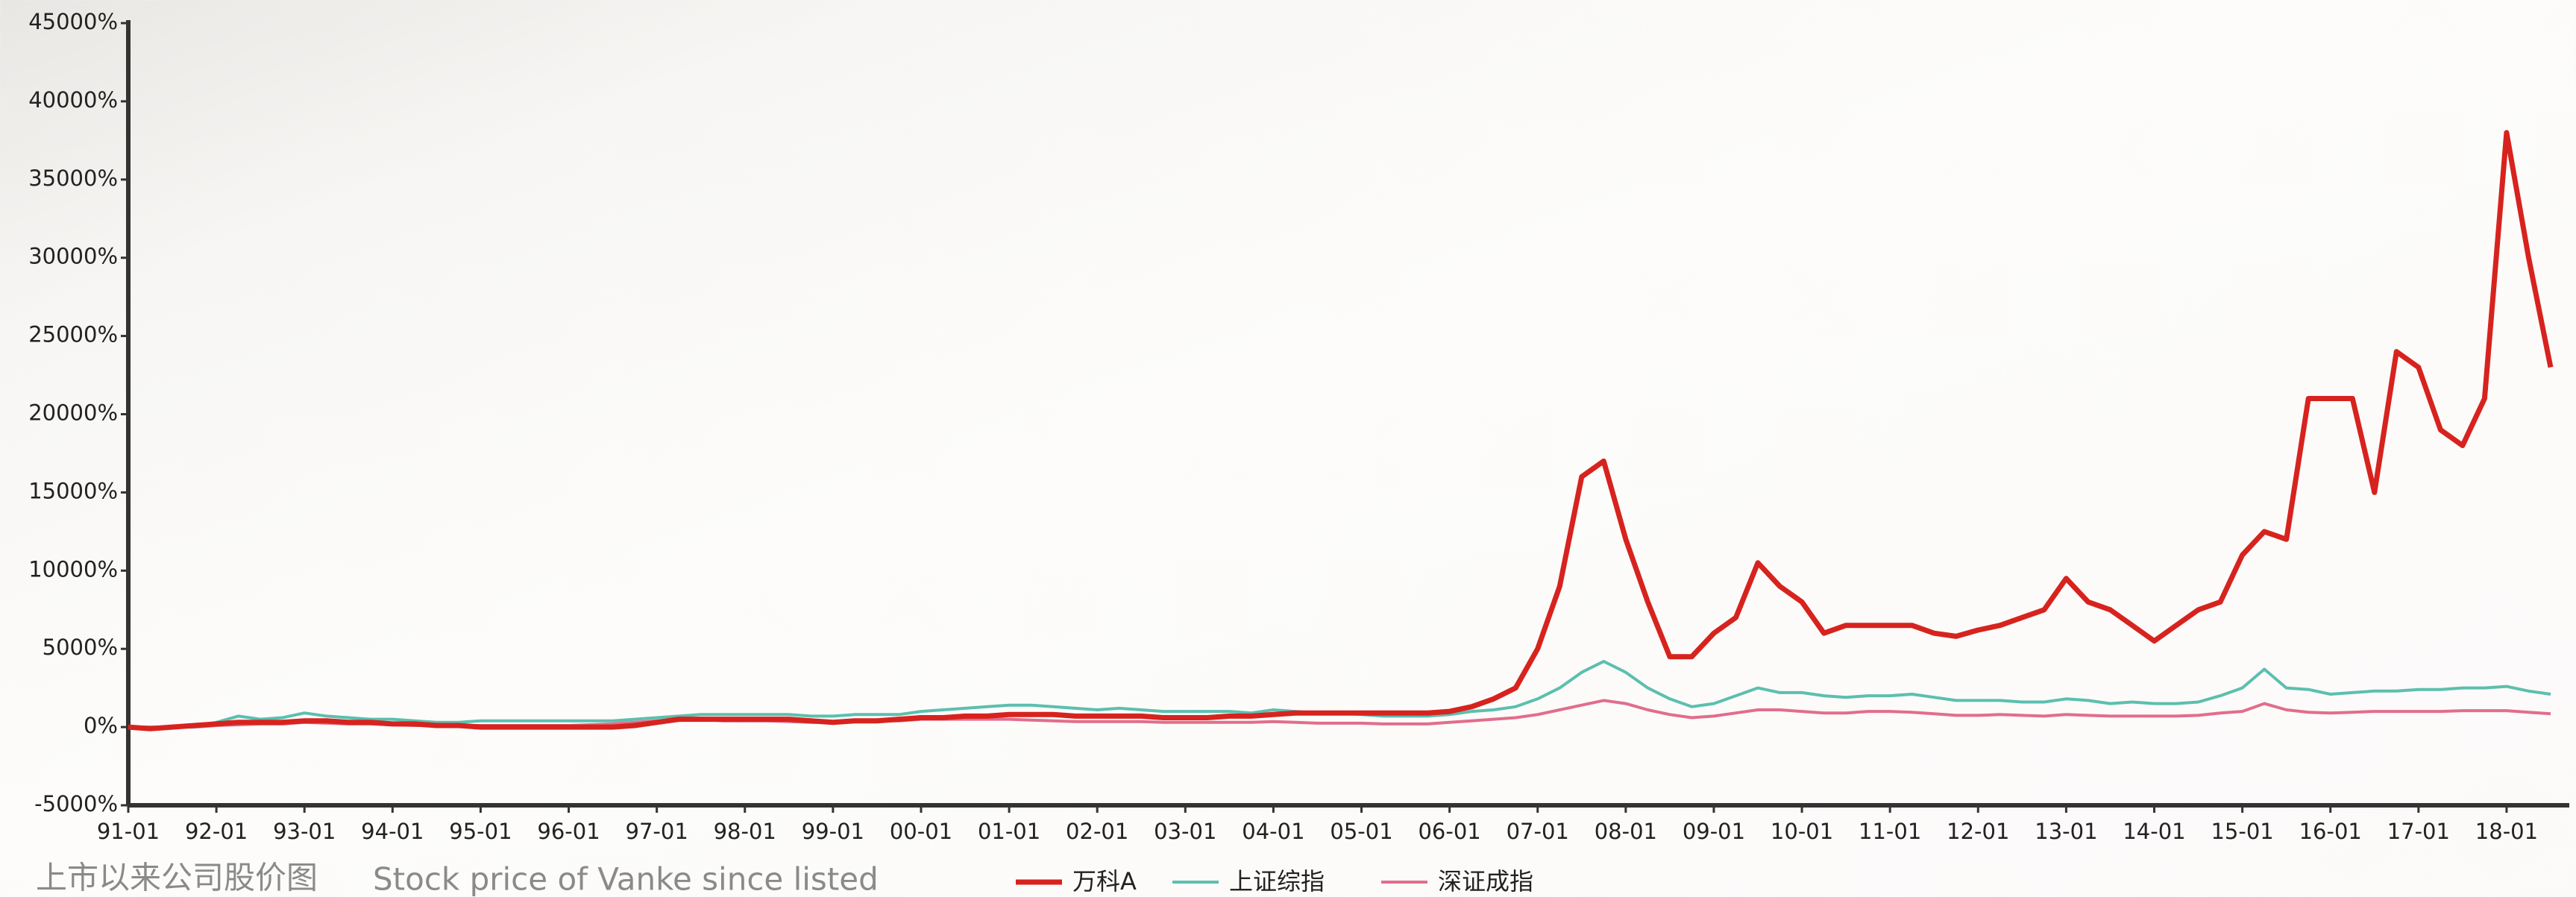  I want to click on y-tick-label: 0%, so click(101, 725).